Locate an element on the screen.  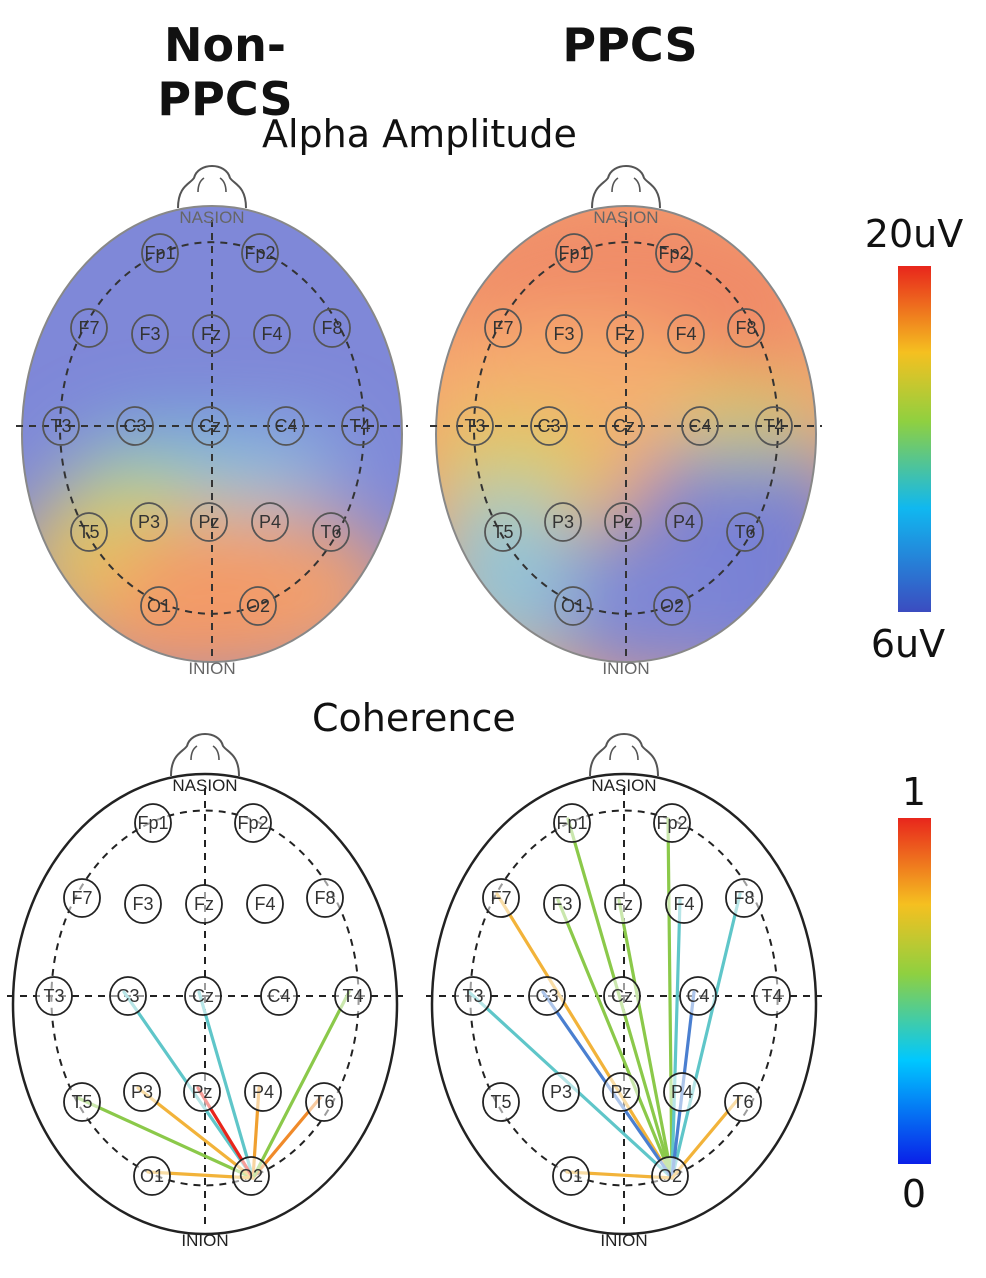
electrode-p4: P4 is located at coordinates (684, 522).